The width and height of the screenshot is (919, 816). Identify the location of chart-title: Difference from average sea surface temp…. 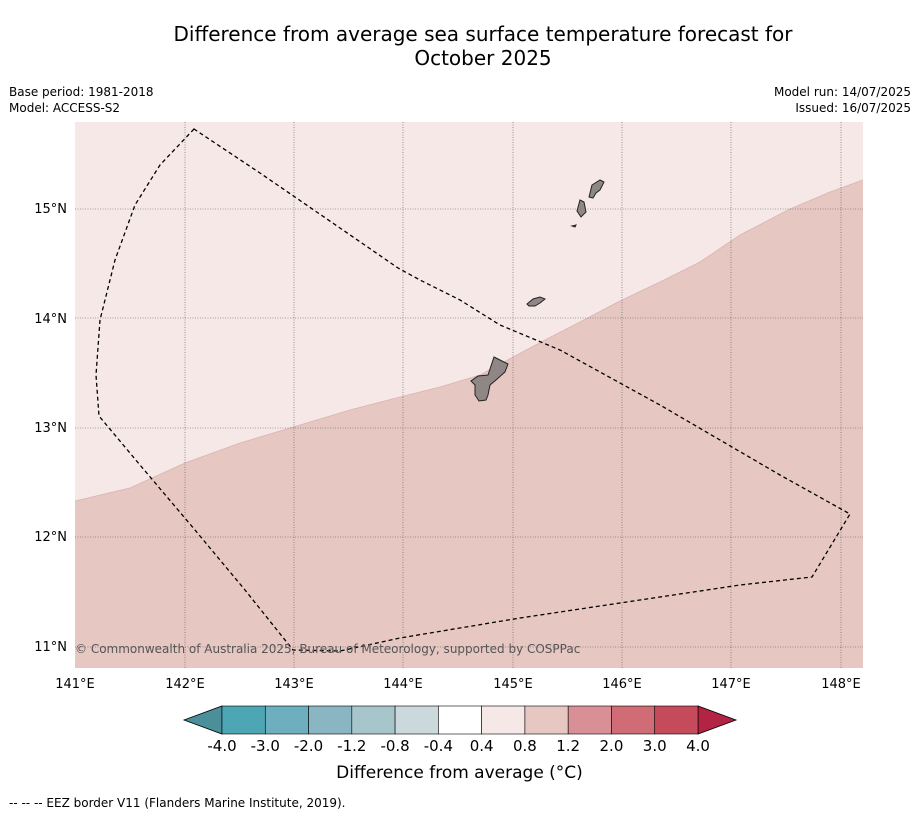
(459, 46).